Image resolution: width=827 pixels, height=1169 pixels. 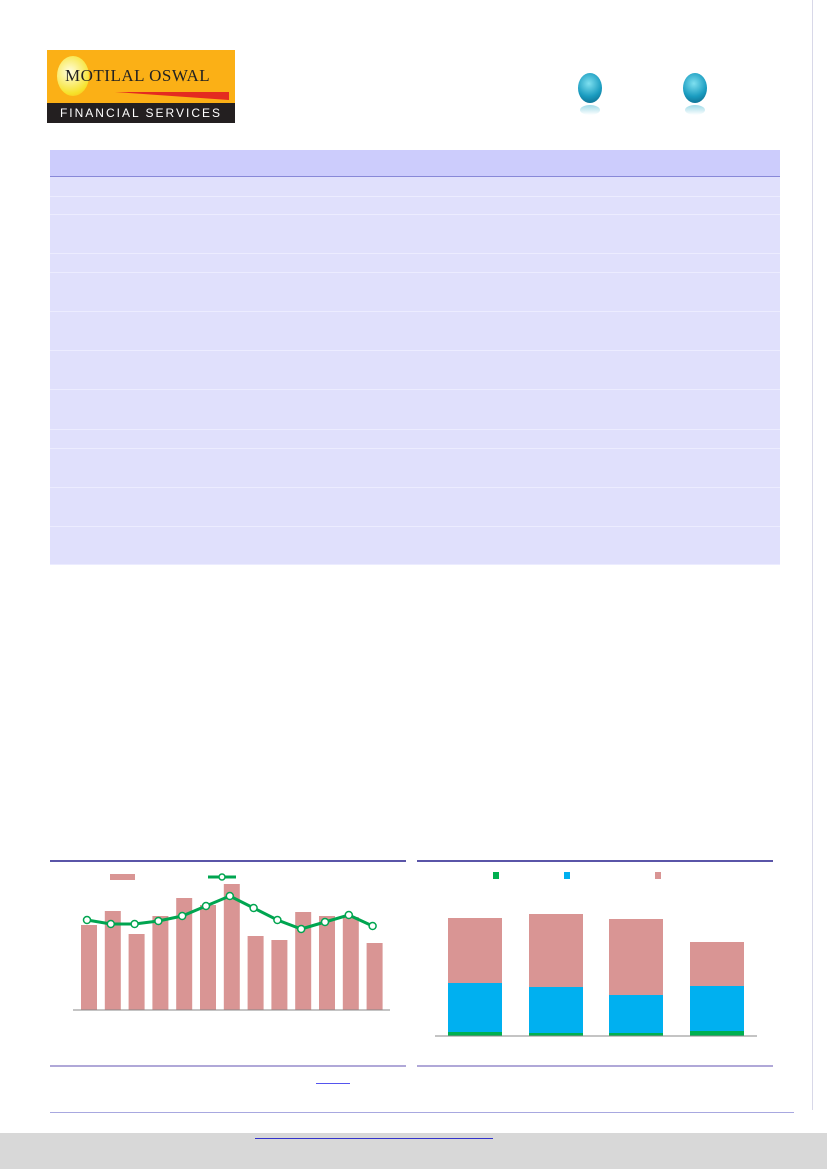 I want to click on bar-line-chart, so click(x=231, y=942).